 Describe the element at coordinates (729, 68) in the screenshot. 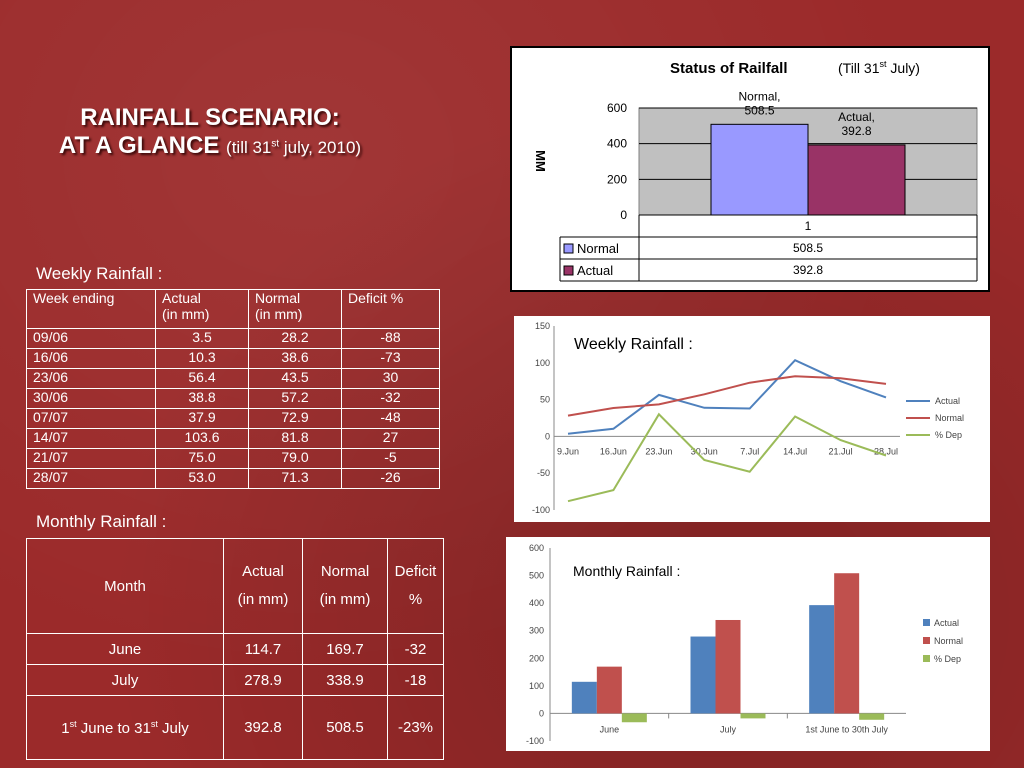

I see `chart-title: Status of Railfall` at that location.